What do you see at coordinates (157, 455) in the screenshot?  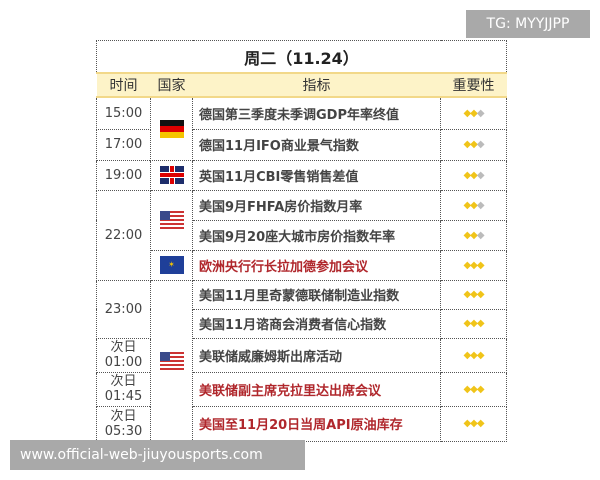 I see `website-banner: www.official-web-jiuyousports.com` at bounding box center [157, 455].